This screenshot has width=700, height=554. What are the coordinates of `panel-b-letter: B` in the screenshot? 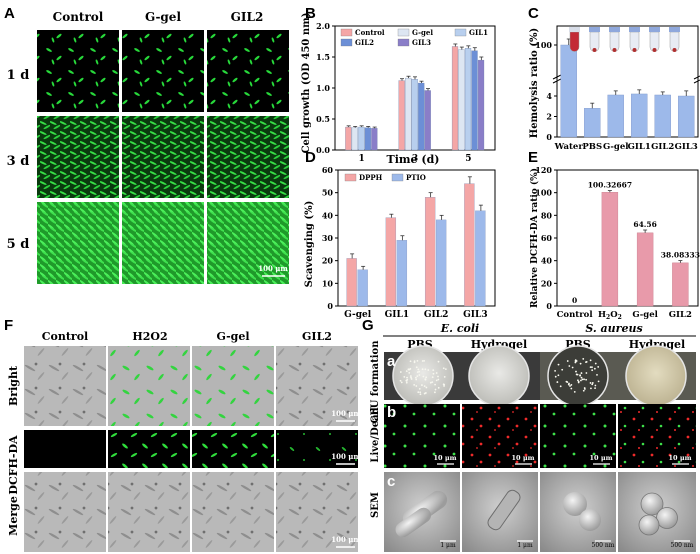 It's located at (310, 13).